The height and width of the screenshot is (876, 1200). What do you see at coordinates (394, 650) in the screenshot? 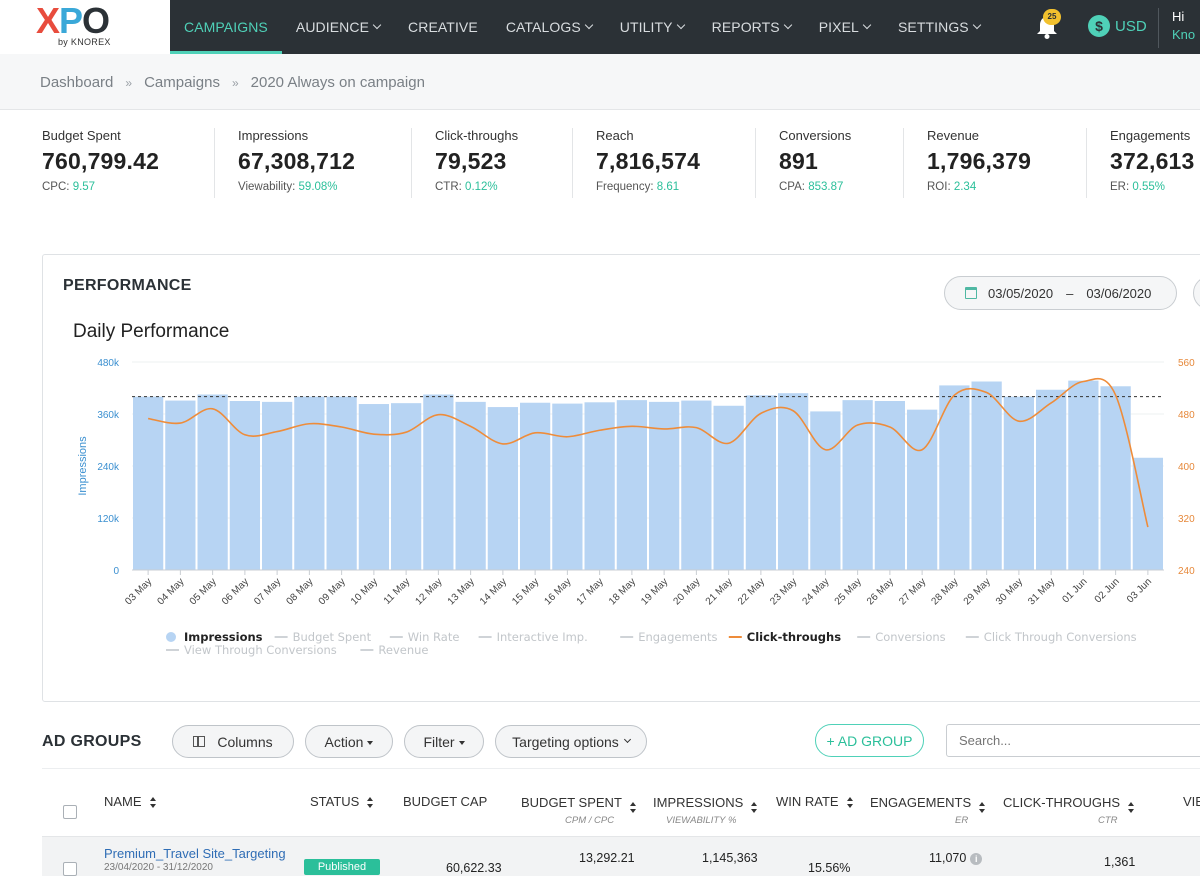
I see `legend-item-revenue: Revenue` at bounding box center [394, 650].